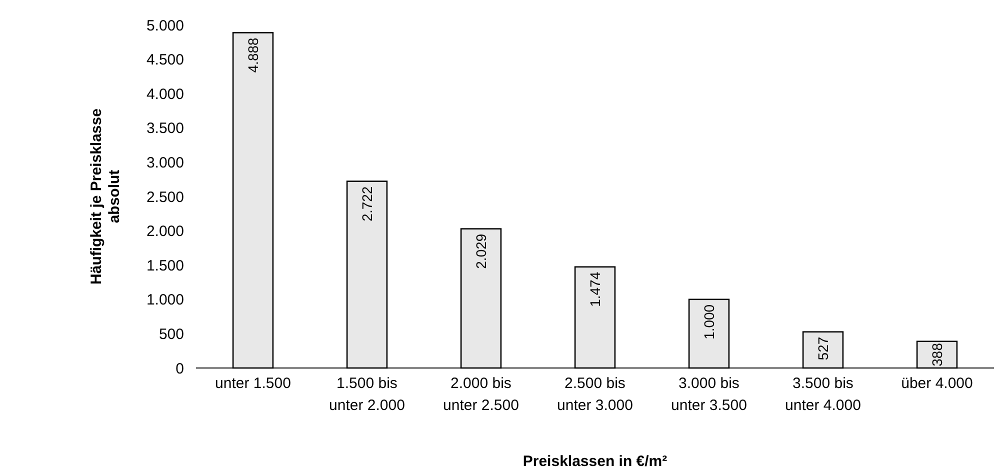 The image size is (998, 474). What do you see at coordinates (823, 394) in the screenshot?
I see `x-tick-label: 3.500 bis unter 4.000` at bounding box center [823, 394].